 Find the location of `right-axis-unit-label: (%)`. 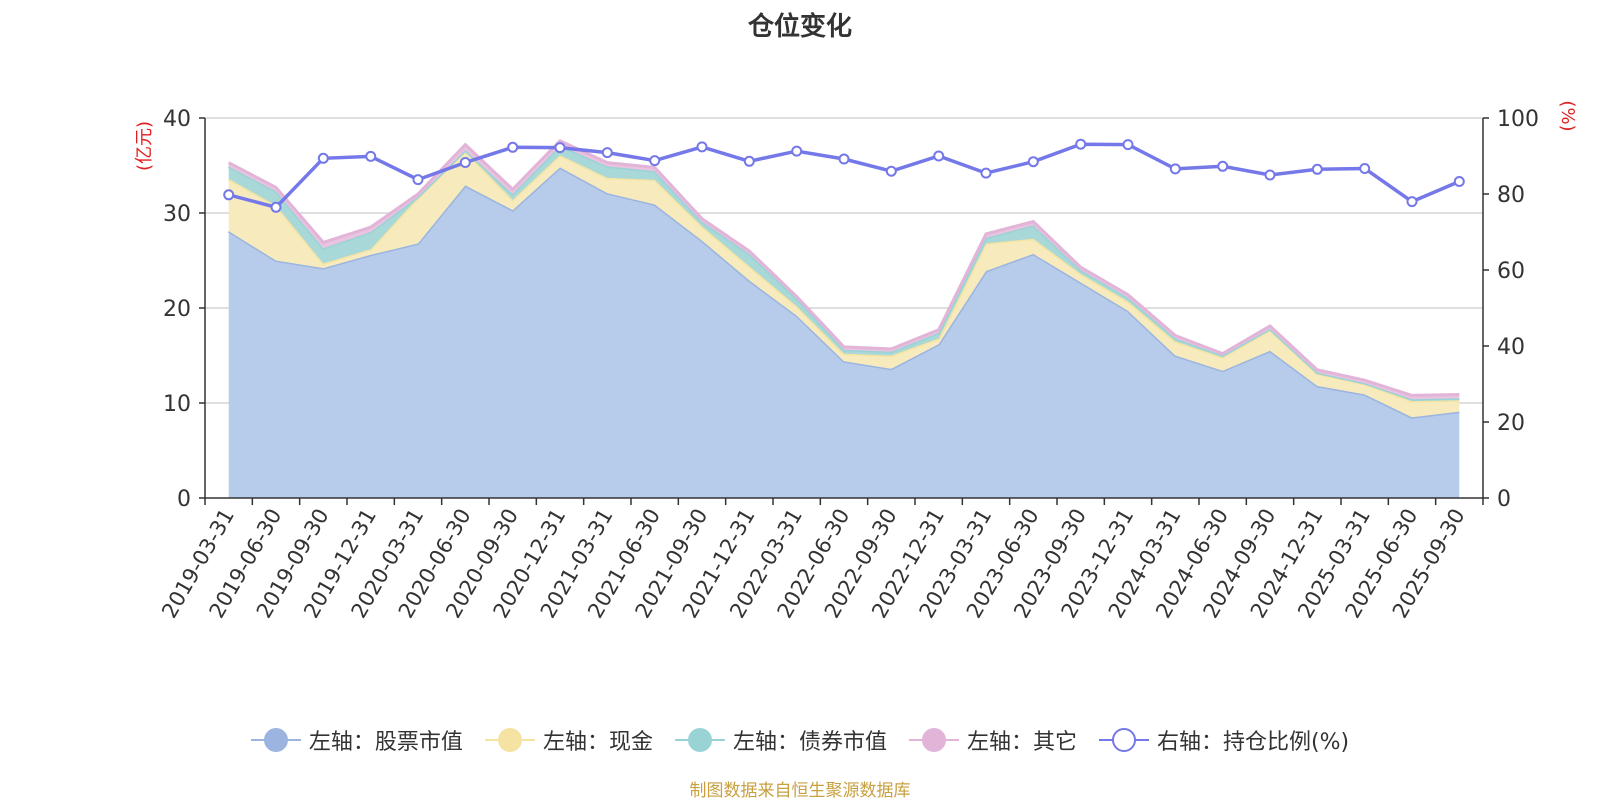

right-axis-unit-label: (%) is located at coordinates (1567, 115).